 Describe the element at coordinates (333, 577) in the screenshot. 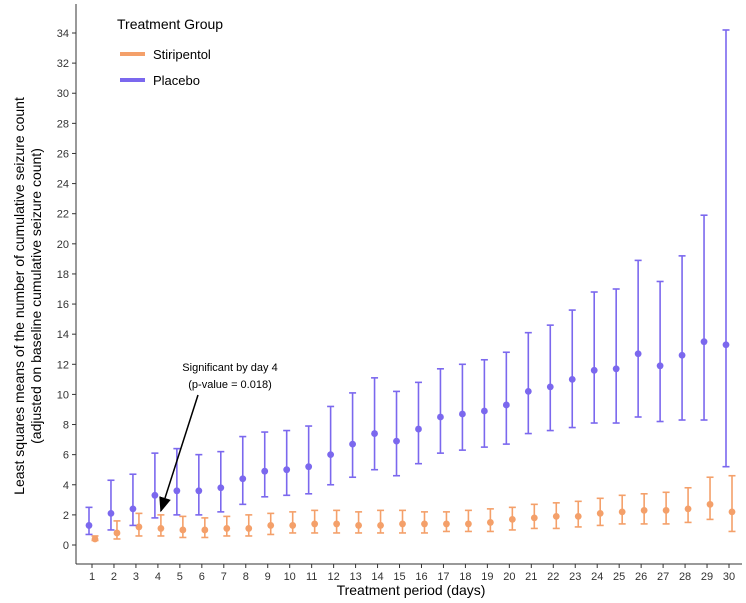

I see `x-tick-label: 12` at that location.